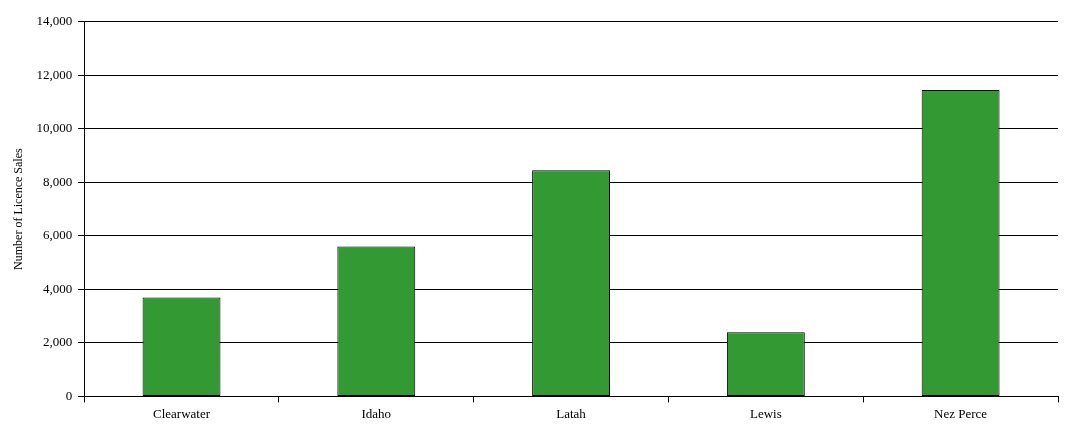 The height and width of the screenshot is (435, 1089). I want to click on x-tick-label: Idaho, so click(376, 413).